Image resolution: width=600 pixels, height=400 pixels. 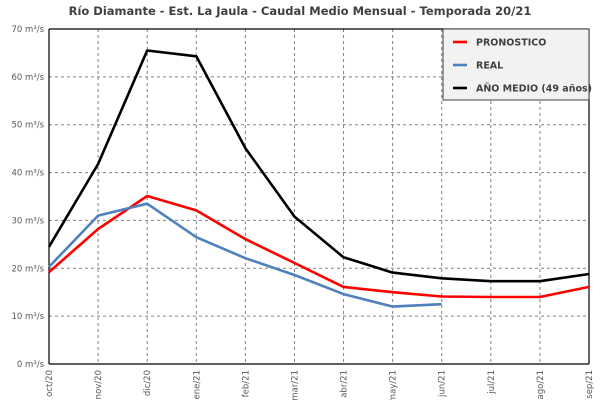 I want to click on x-tick-label: may/21, so click(x=394, y=385).